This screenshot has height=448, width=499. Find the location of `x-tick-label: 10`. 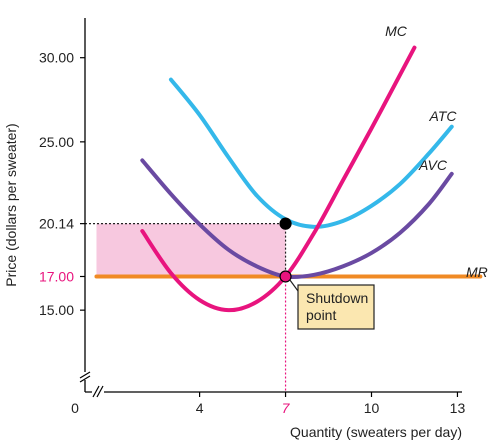

x-tick-label: 10 is located at coordinates (372, 408).